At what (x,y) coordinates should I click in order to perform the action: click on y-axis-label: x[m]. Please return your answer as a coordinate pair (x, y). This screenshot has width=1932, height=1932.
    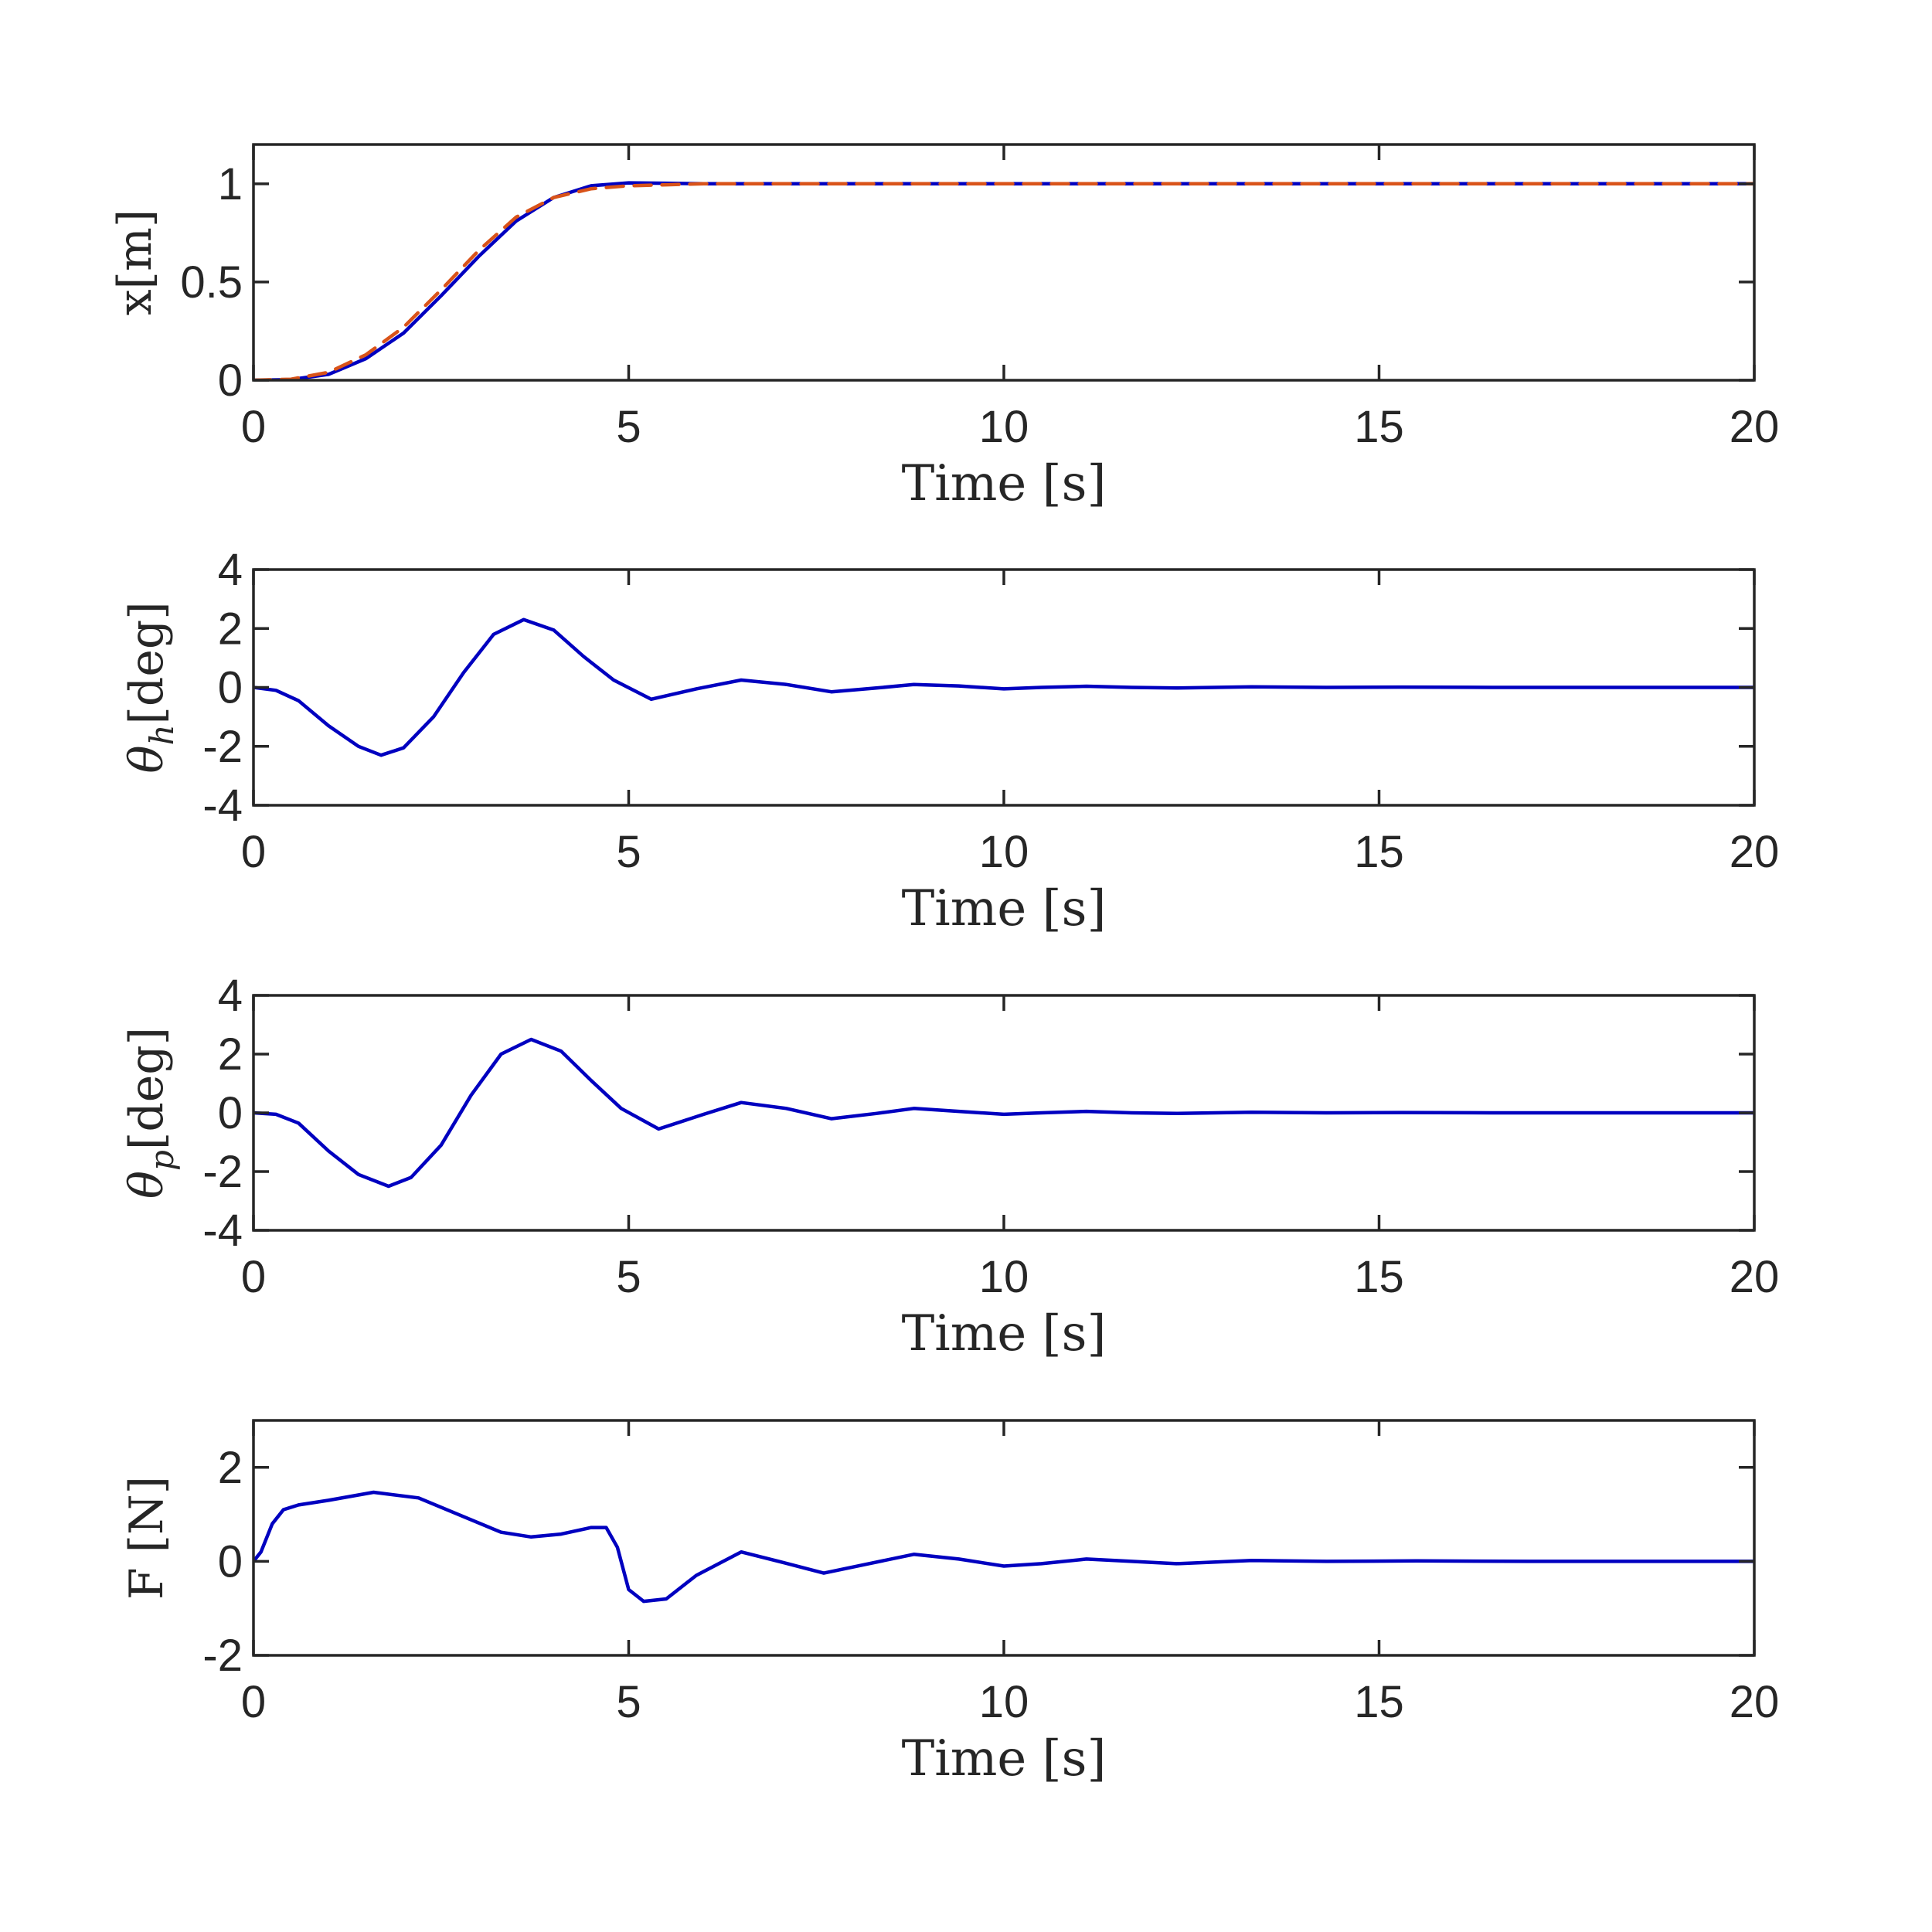
    Looking at the image, I should click on (135, 262).